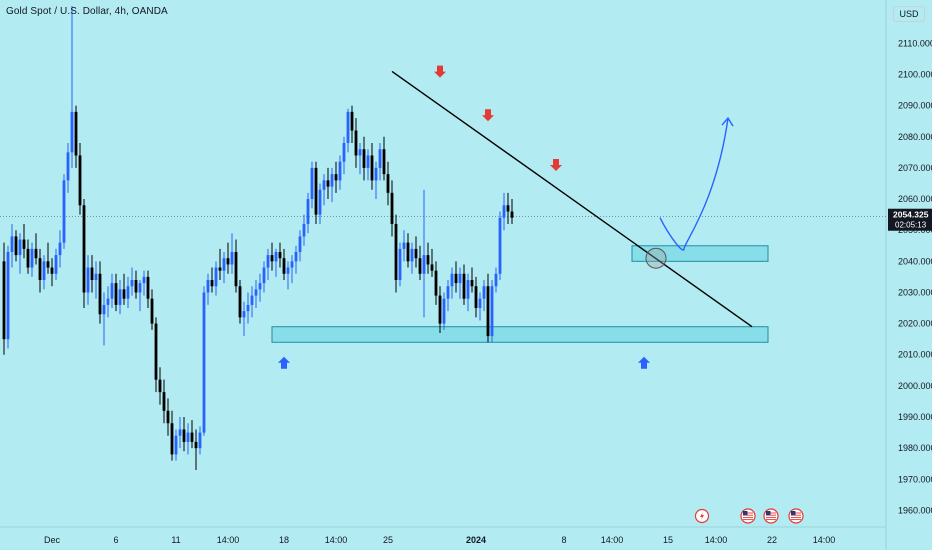 The height and width of the screenshot is (550, 932). What do you see at coordinates (668, 540) in the screenshot?
I see `x-tick-label: 15` at bounding box center [668, 540].